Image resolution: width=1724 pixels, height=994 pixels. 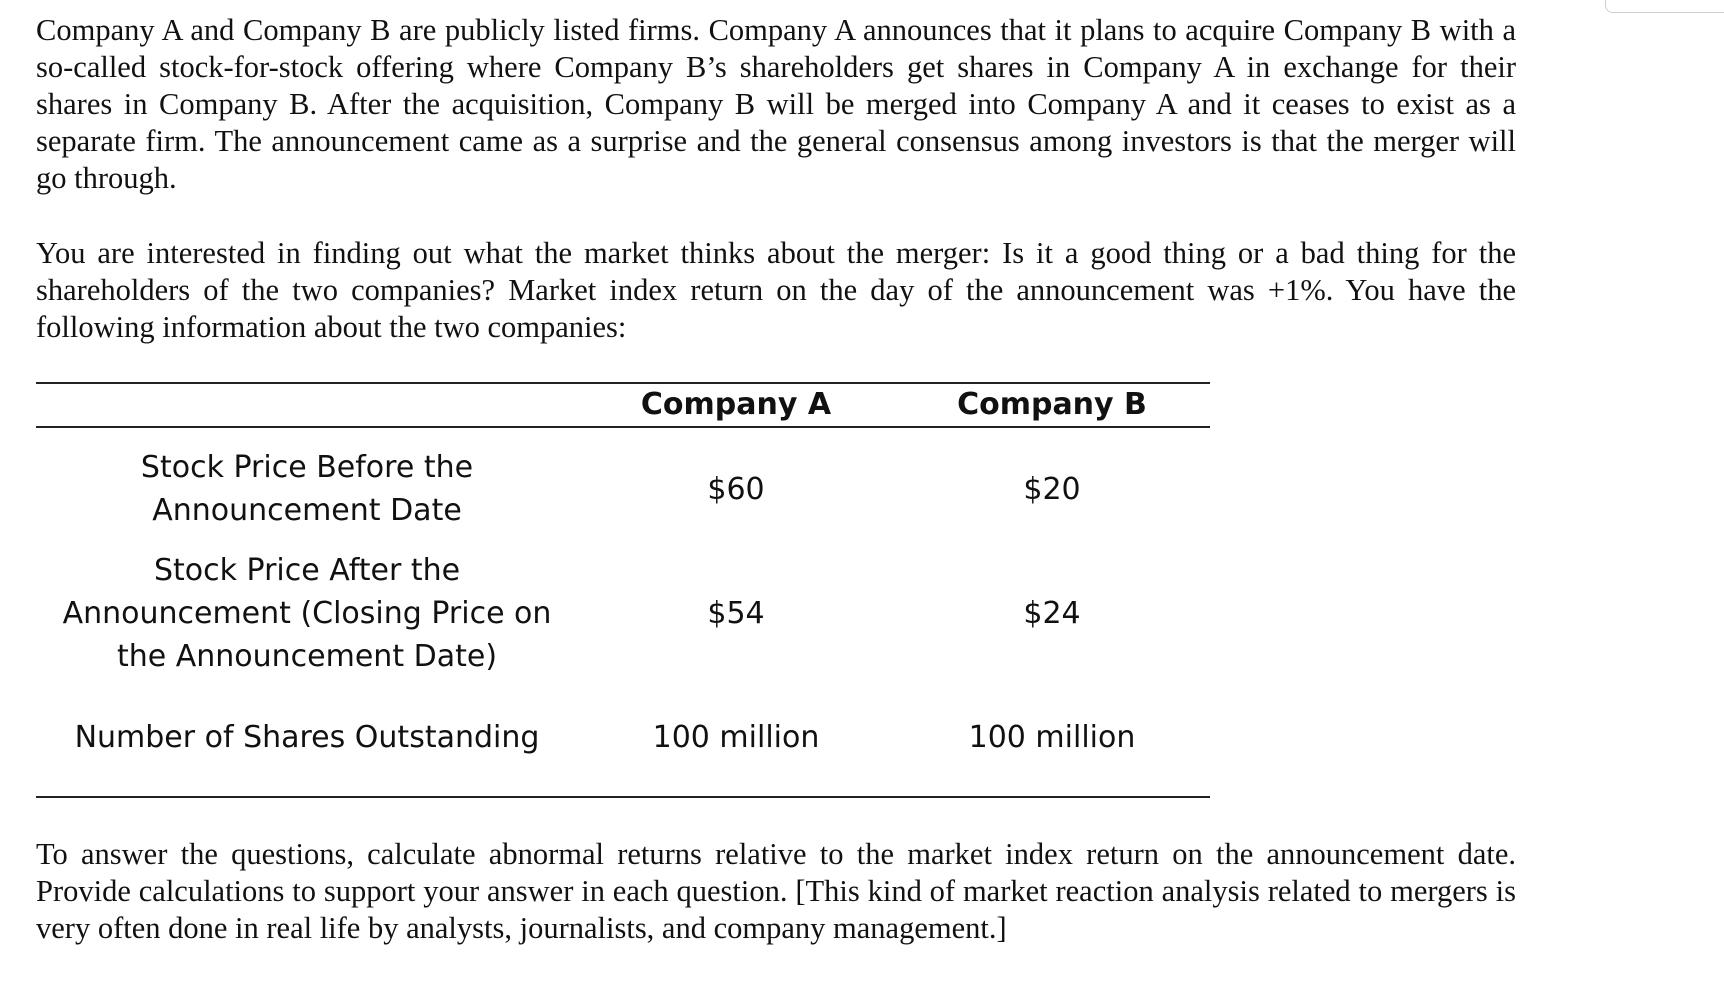 I want to click on cell-company-b-shares: 100 million, so click(x=1052, y=737).